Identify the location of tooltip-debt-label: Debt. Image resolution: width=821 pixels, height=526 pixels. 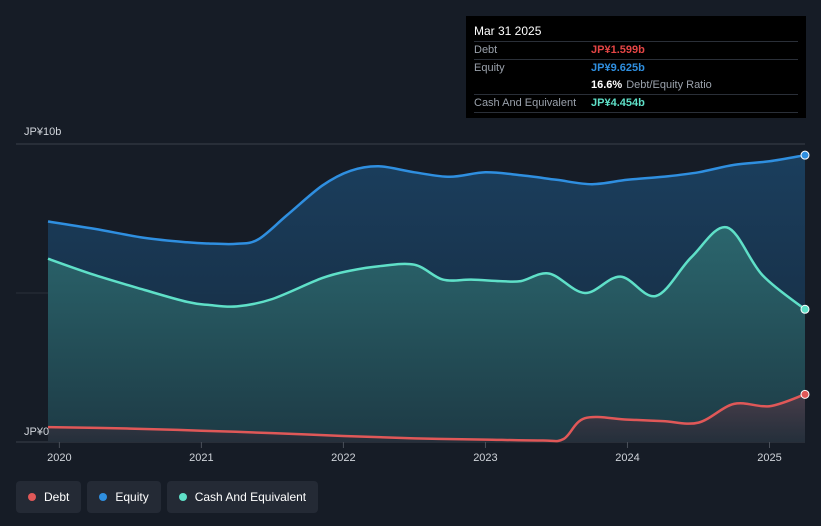
(486, 50).